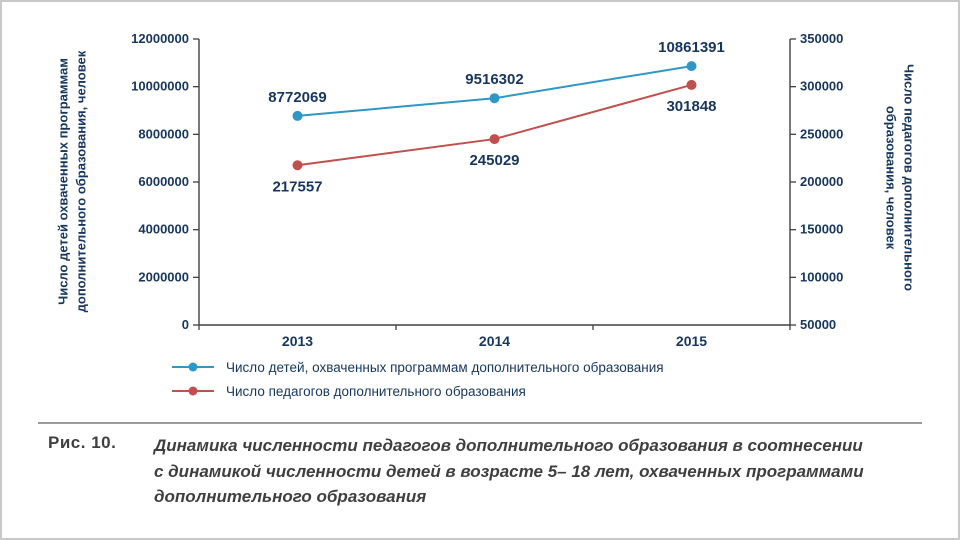  I want to click on left-tick-label: 4000000, so click(163, 229).